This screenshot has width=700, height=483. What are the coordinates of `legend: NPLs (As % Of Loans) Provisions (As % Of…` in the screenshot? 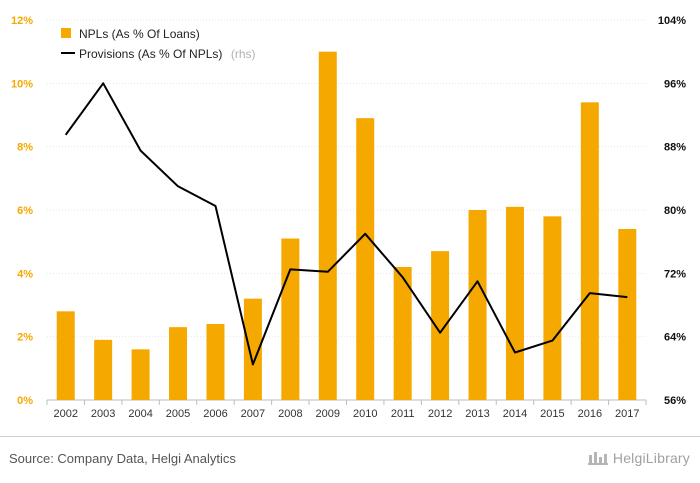 It's located at (158, 44).